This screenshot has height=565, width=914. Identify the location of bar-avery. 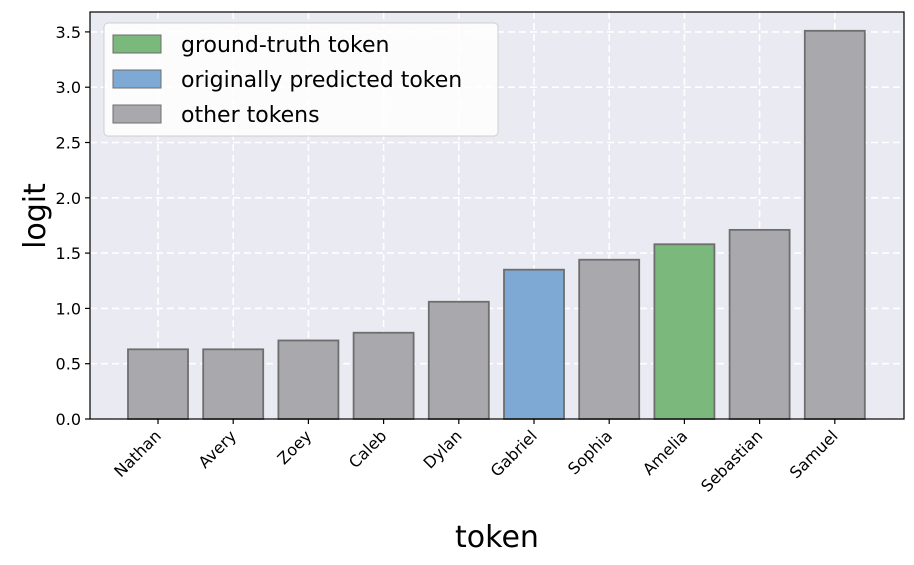
(233, 384).